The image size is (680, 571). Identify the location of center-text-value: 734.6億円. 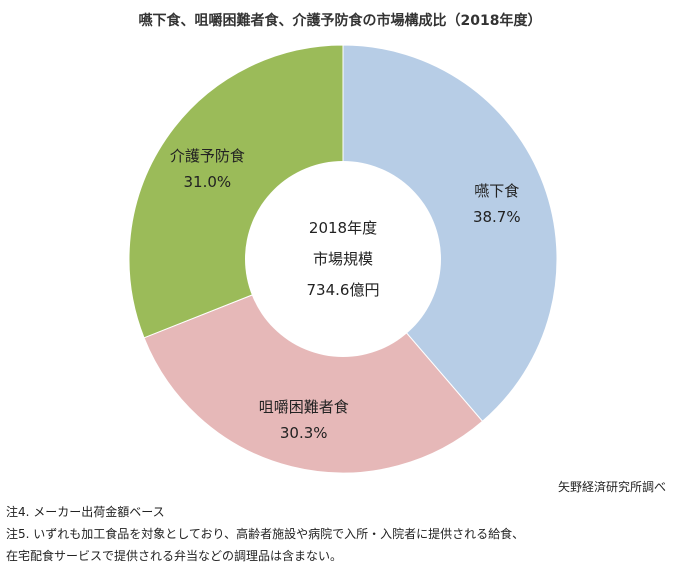
(343, 290).